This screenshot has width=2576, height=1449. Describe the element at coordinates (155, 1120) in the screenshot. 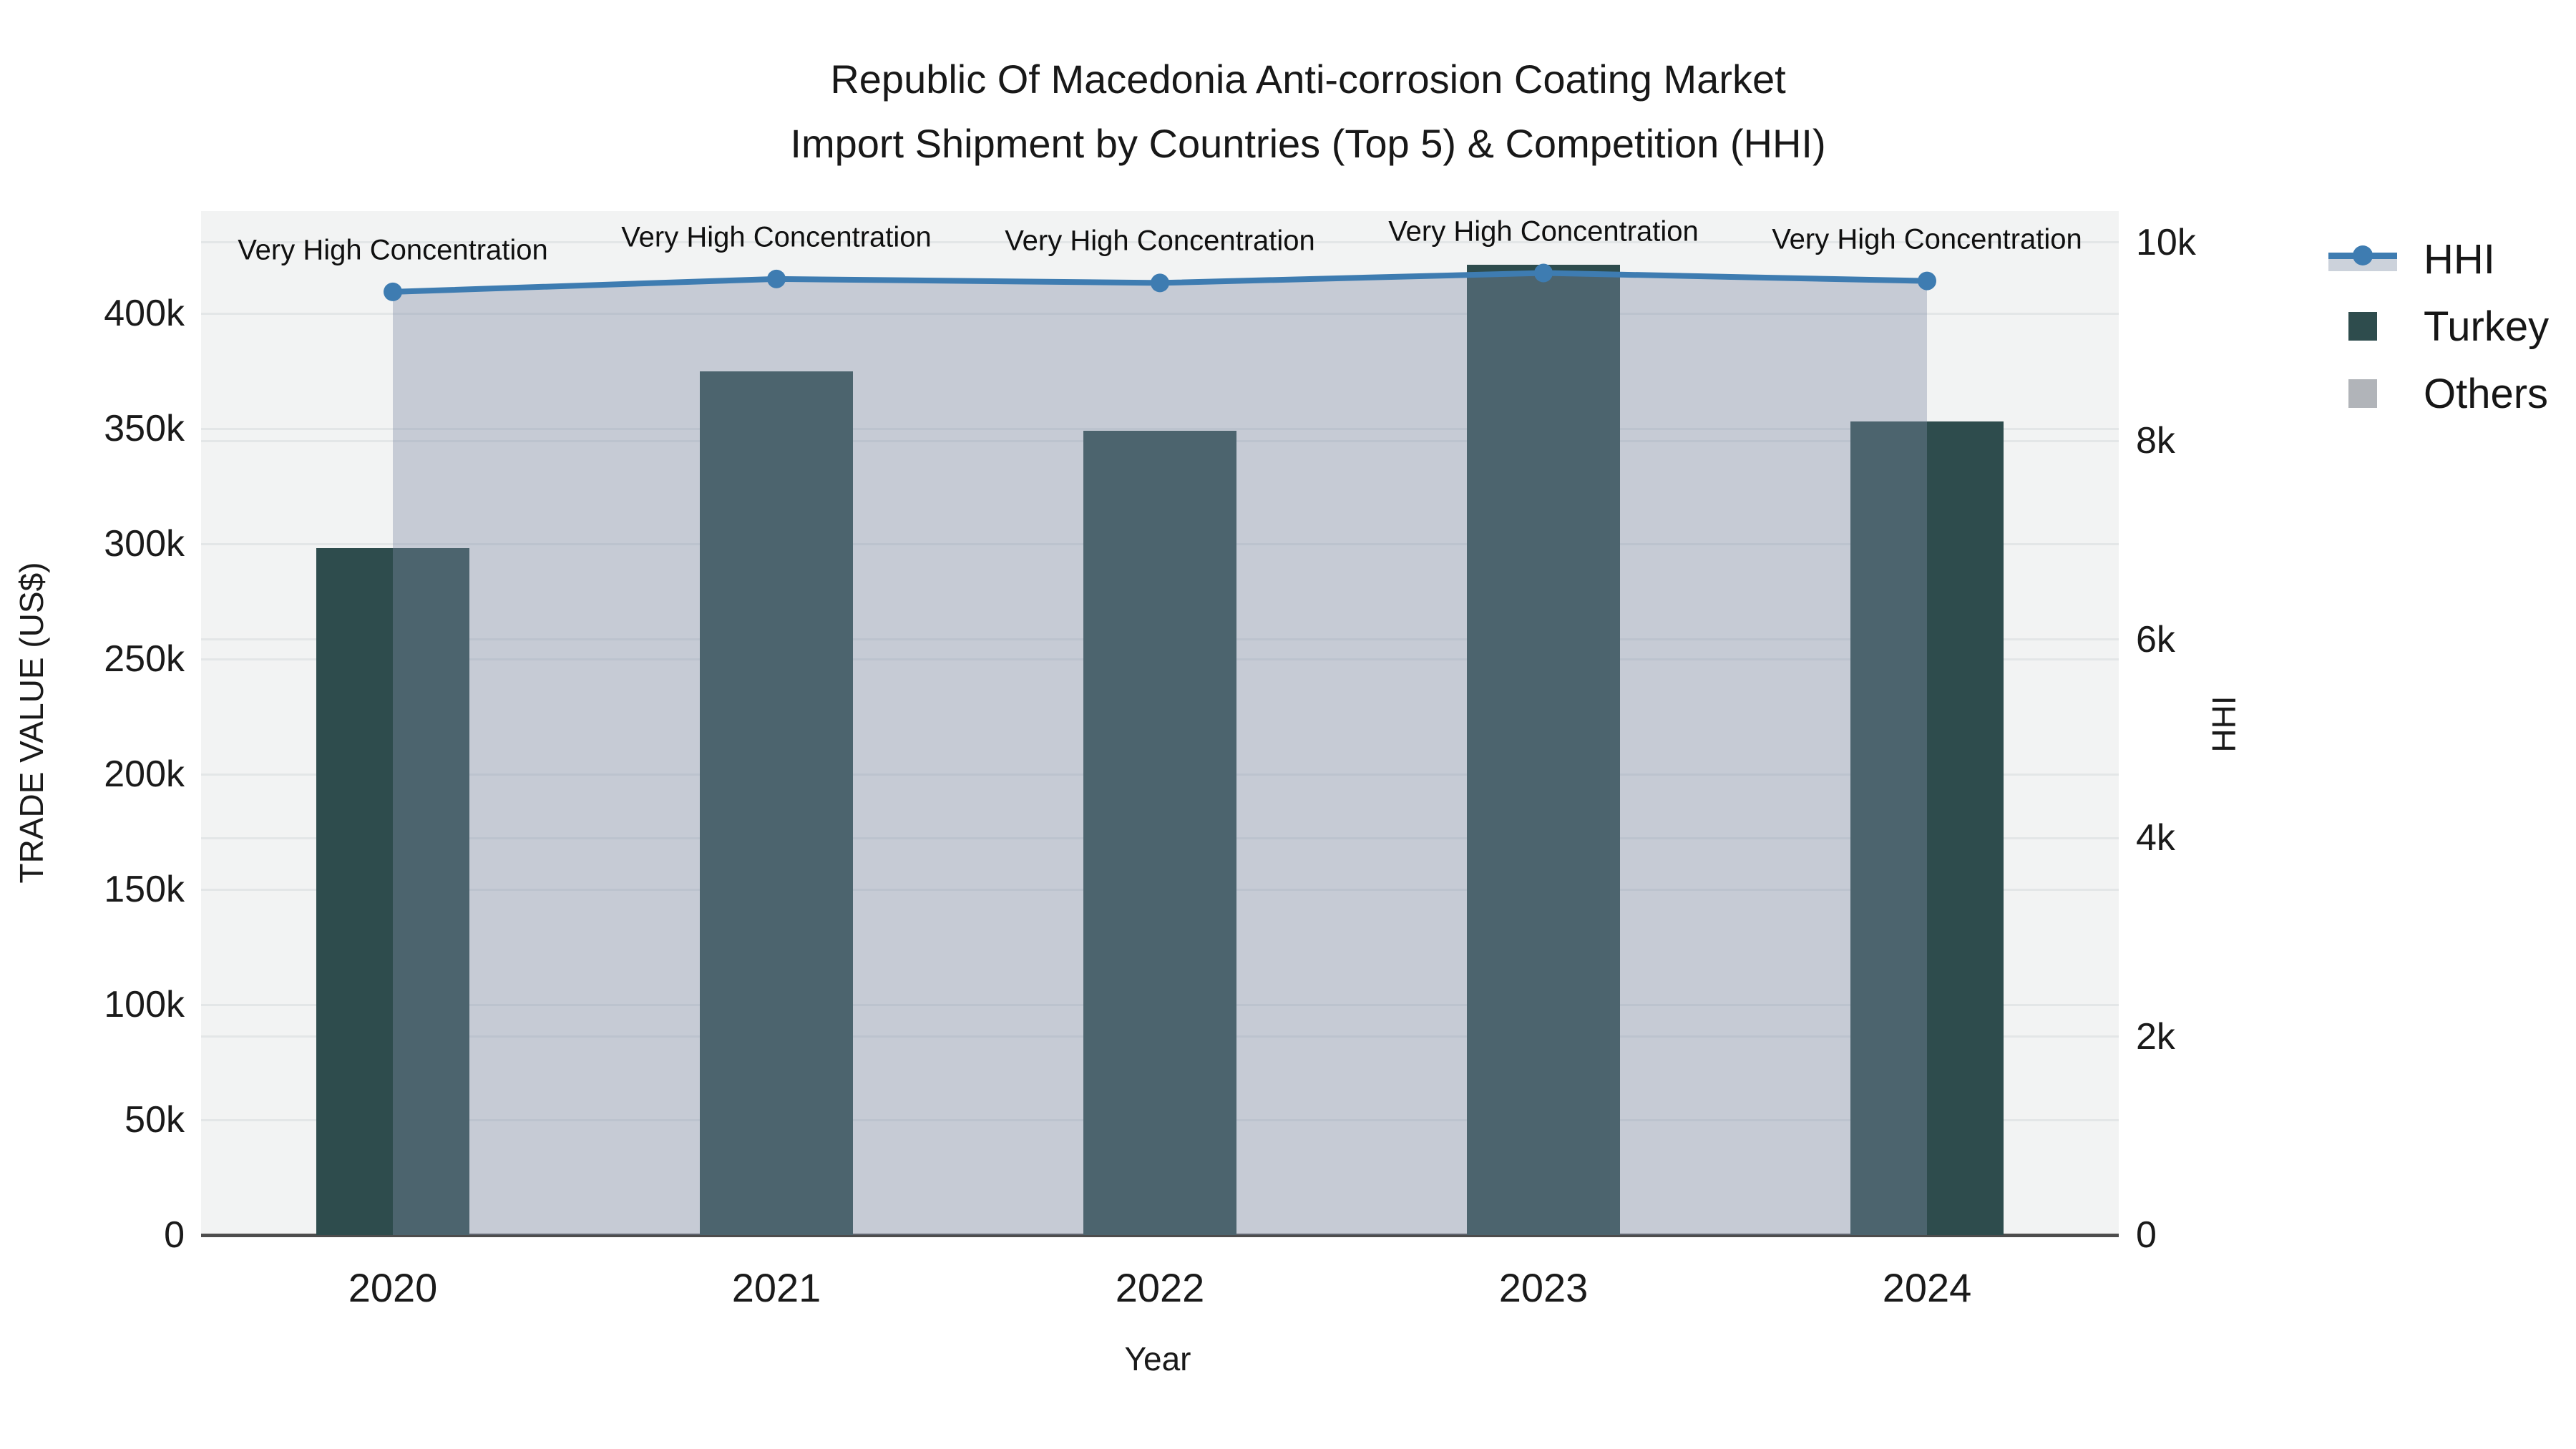

I see `ytick-left-50k: 50k` at that location.